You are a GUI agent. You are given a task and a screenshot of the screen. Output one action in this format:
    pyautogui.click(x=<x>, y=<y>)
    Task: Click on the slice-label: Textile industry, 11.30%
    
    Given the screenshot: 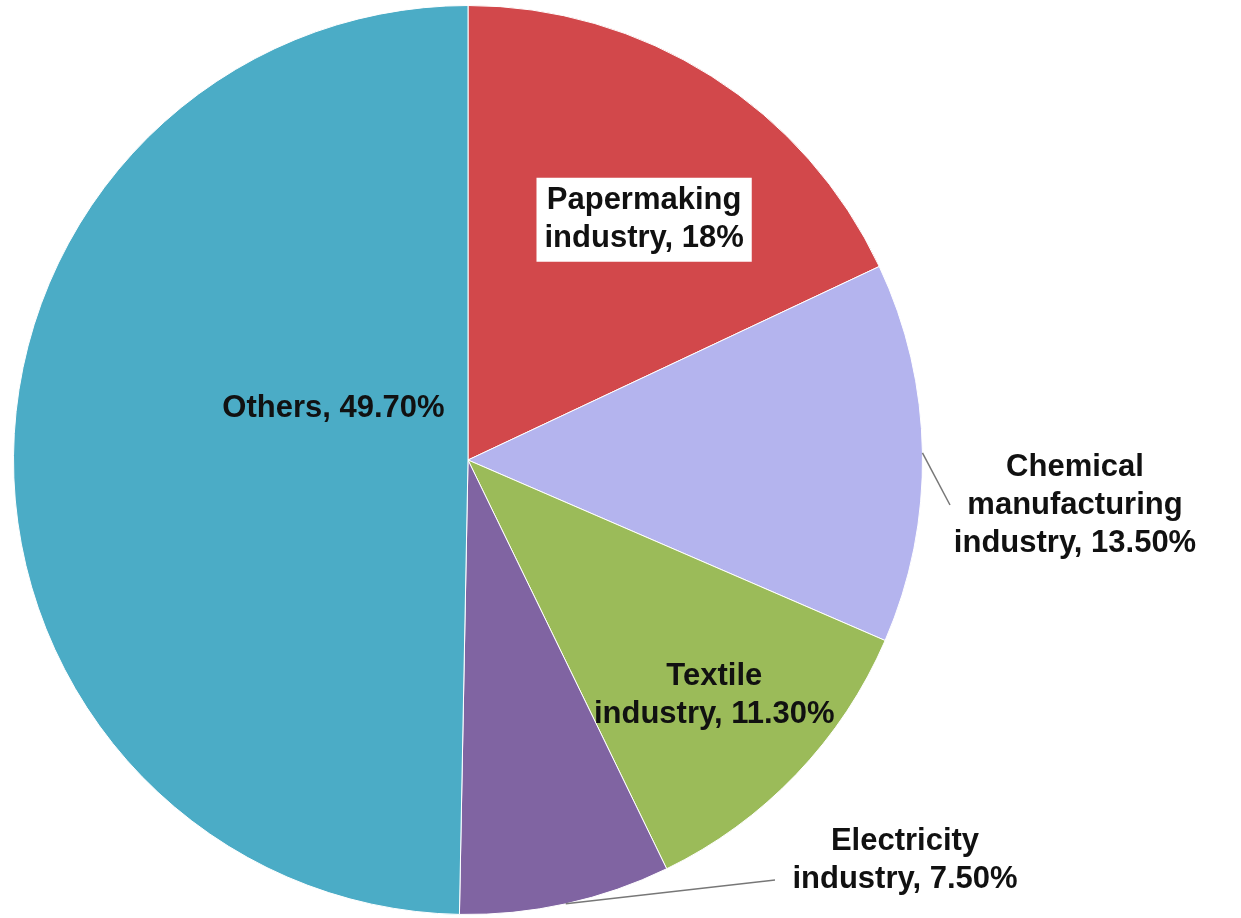 What is the action you would take?
    pyautogui.click(x=714, y=694)
    